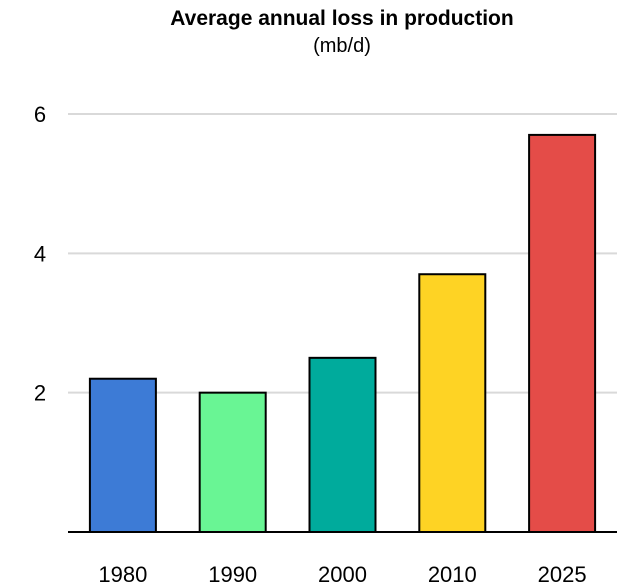 The width and height of the screenshot is (635, 587). I want to click on x-tick-label-1980: 1980, so click(122, 574).